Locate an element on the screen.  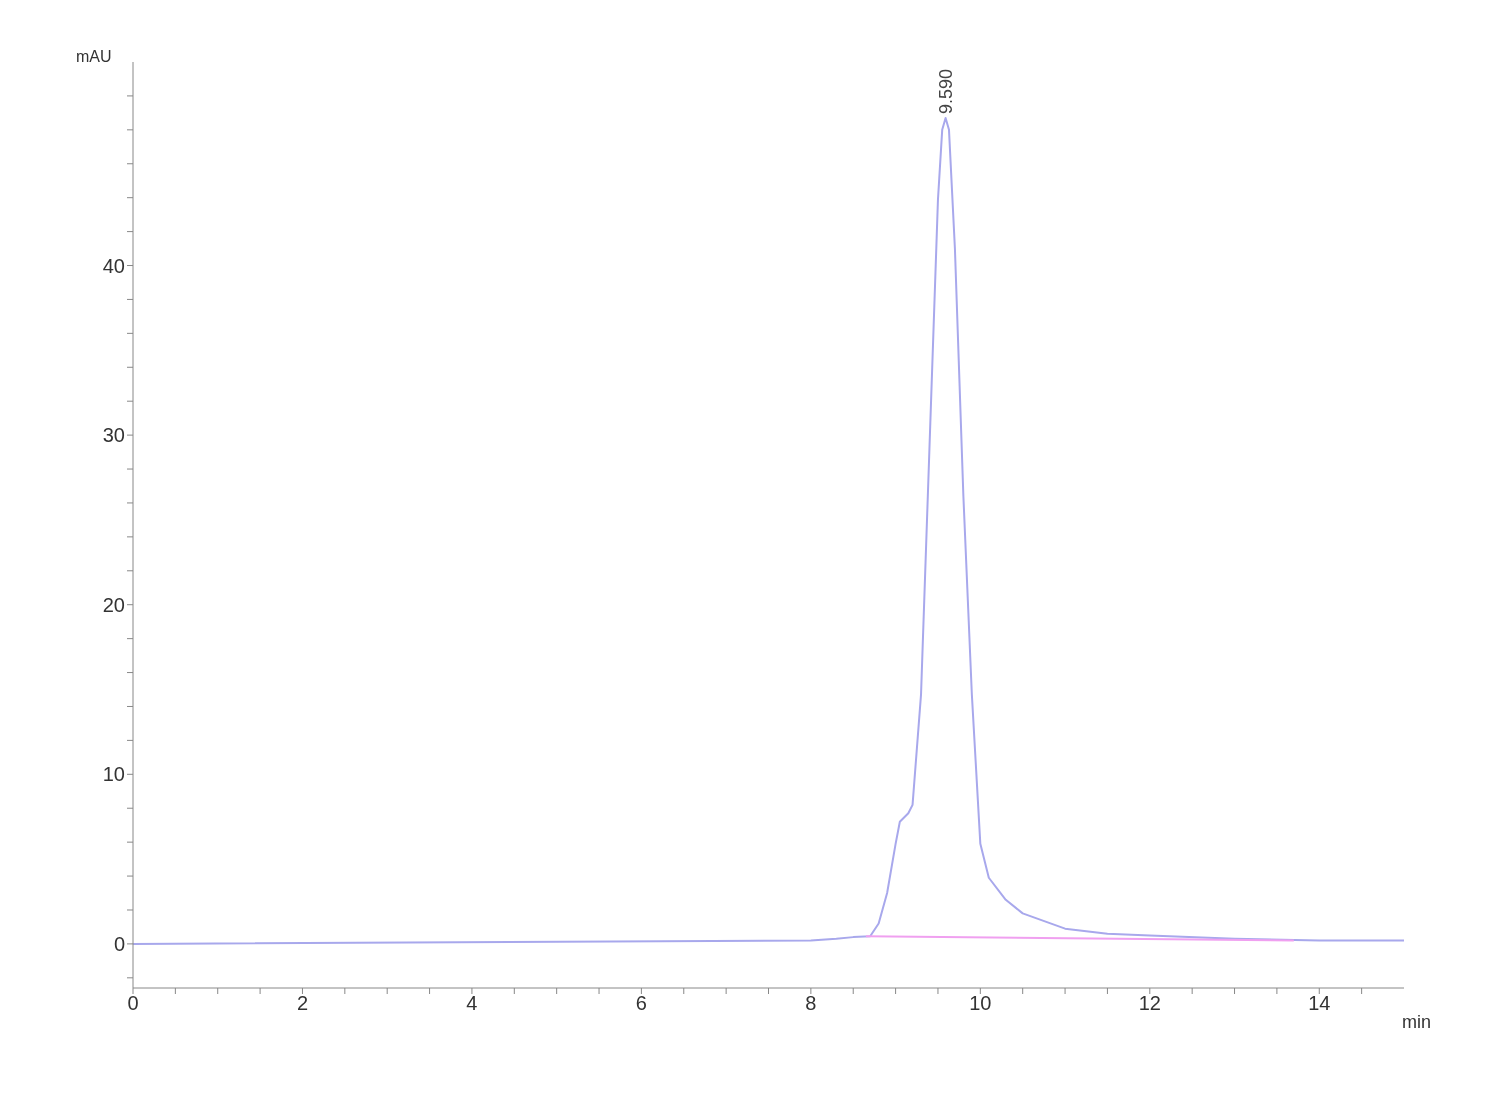
y-tick-label: 40 is located at coordinates (113, 265).